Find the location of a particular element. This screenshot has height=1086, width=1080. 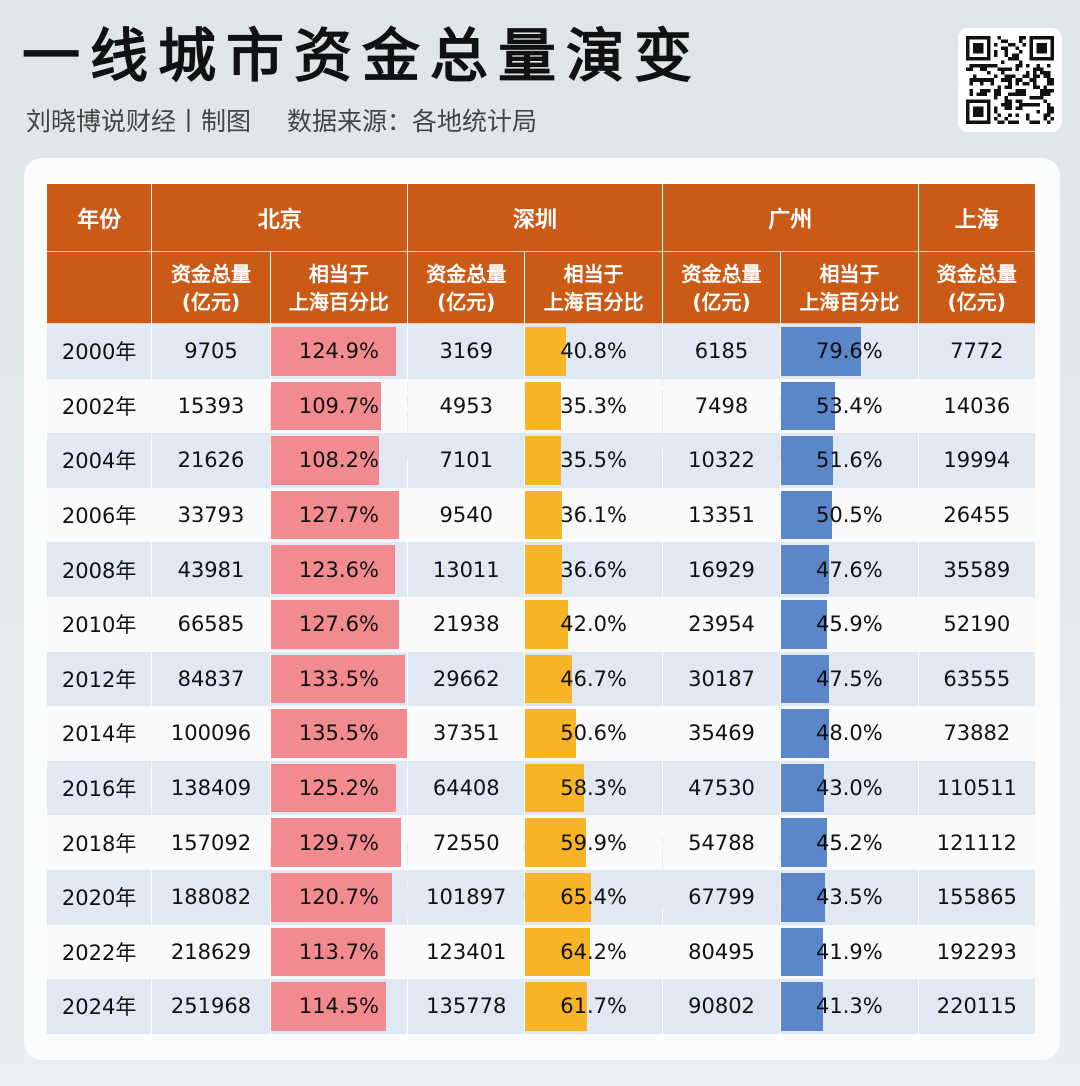

sz-pct-cell: 65.4% is located at coordinates (593, 897).